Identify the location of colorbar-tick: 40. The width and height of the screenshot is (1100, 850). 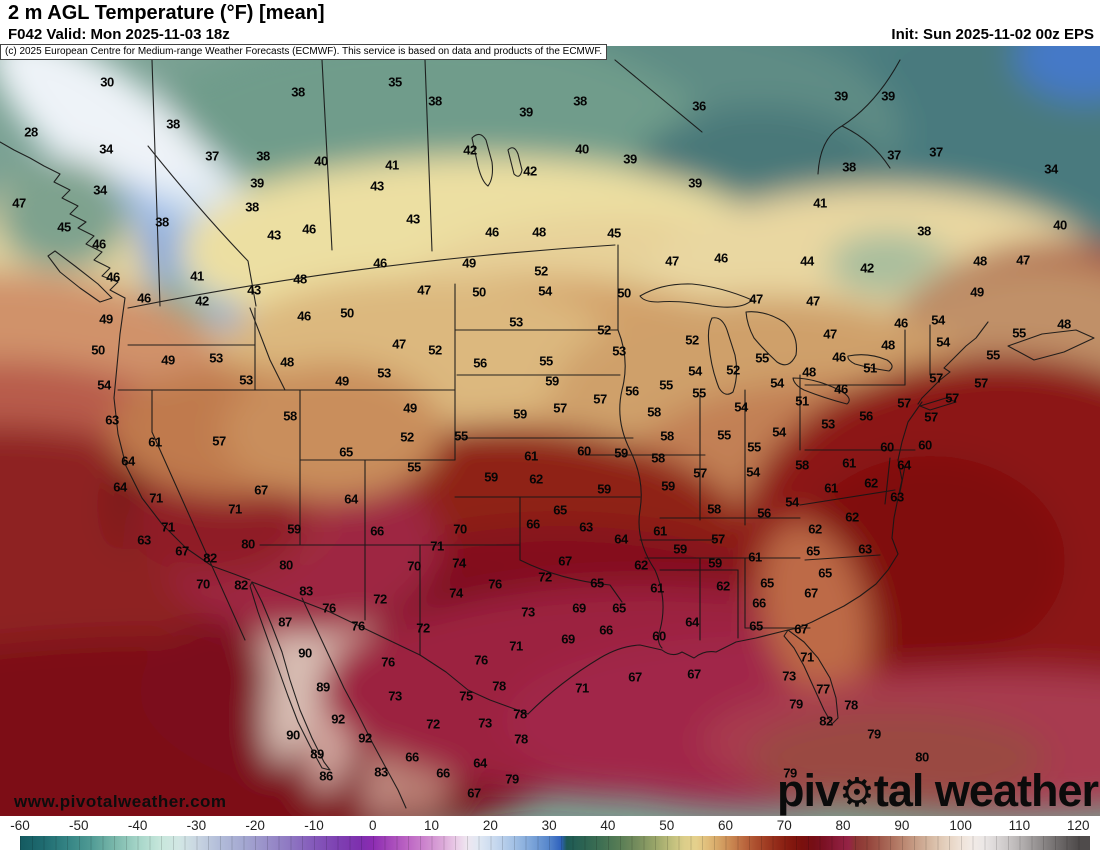
(608, 825).